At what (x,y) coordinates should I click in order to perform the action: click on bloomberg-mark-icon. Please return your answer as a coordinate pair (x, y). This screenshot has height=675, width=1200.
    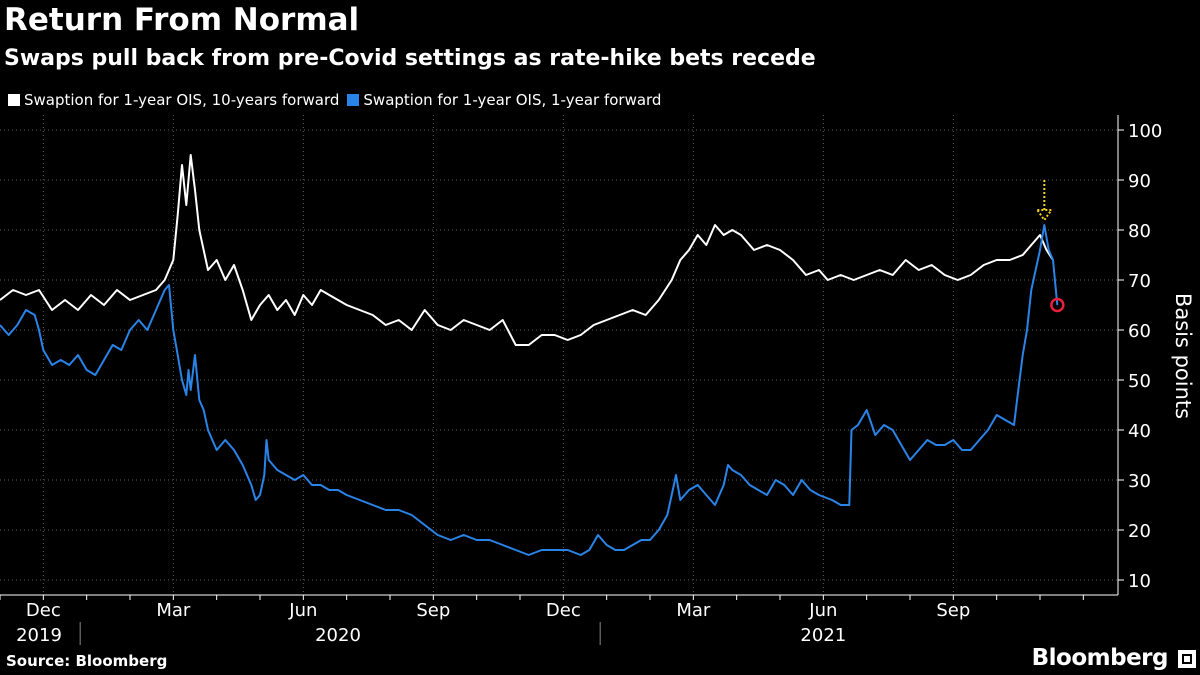
    Looking at the image, I should click on (1187, 659).